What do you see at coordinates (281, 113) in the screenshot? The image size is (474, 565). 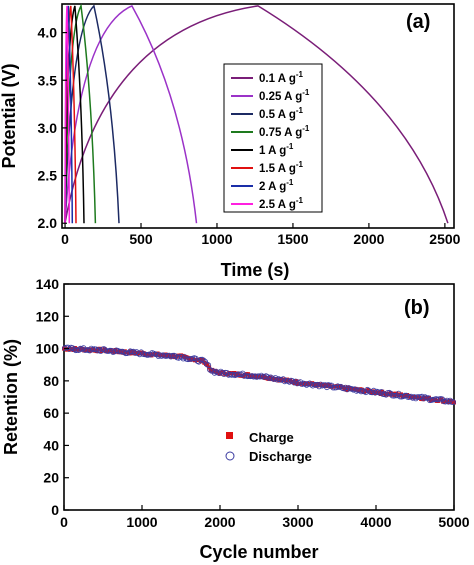 I see `legend-label-2: 0.5 A g-1` at bounding box center [281, 113].